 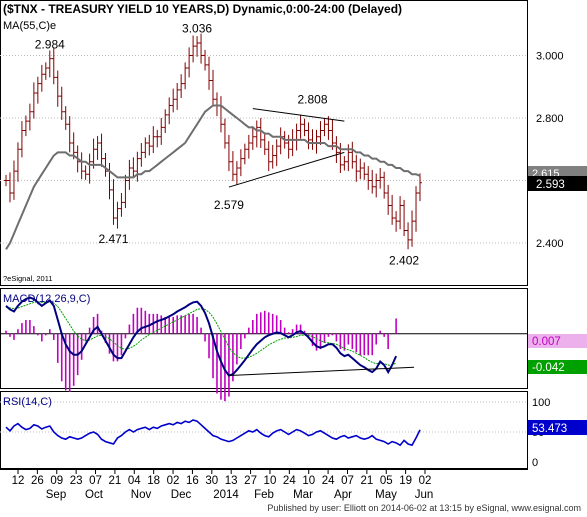 I want to click on x-month-label: Nov, so click(x=141, y=495).